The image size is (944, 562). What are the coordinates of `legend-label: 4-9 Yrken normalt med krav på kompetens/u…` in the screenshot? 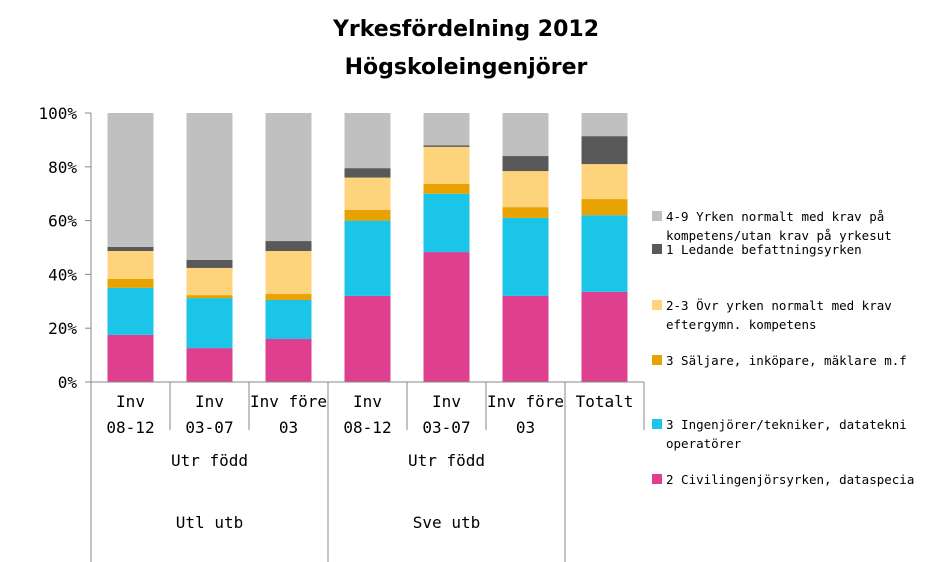 It's located at (779, 226).